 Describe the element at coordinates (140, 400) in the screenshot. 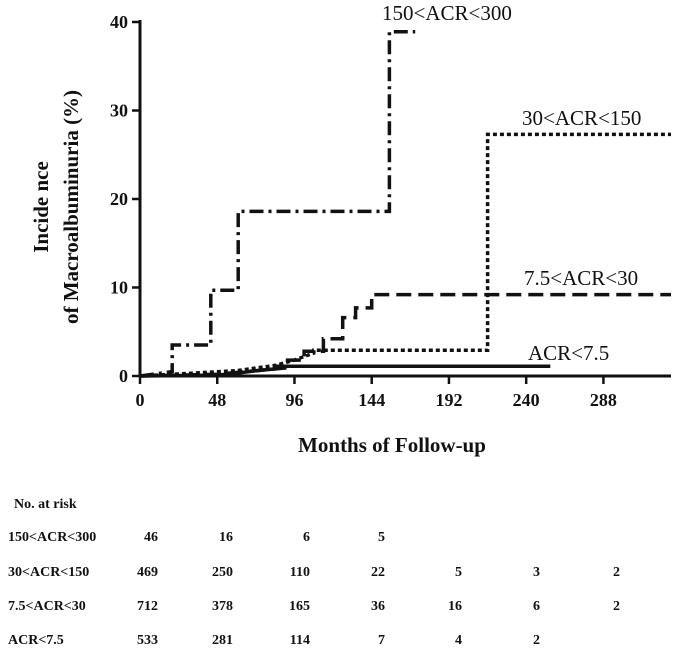

I see `x-tick-label: 0` at that location.